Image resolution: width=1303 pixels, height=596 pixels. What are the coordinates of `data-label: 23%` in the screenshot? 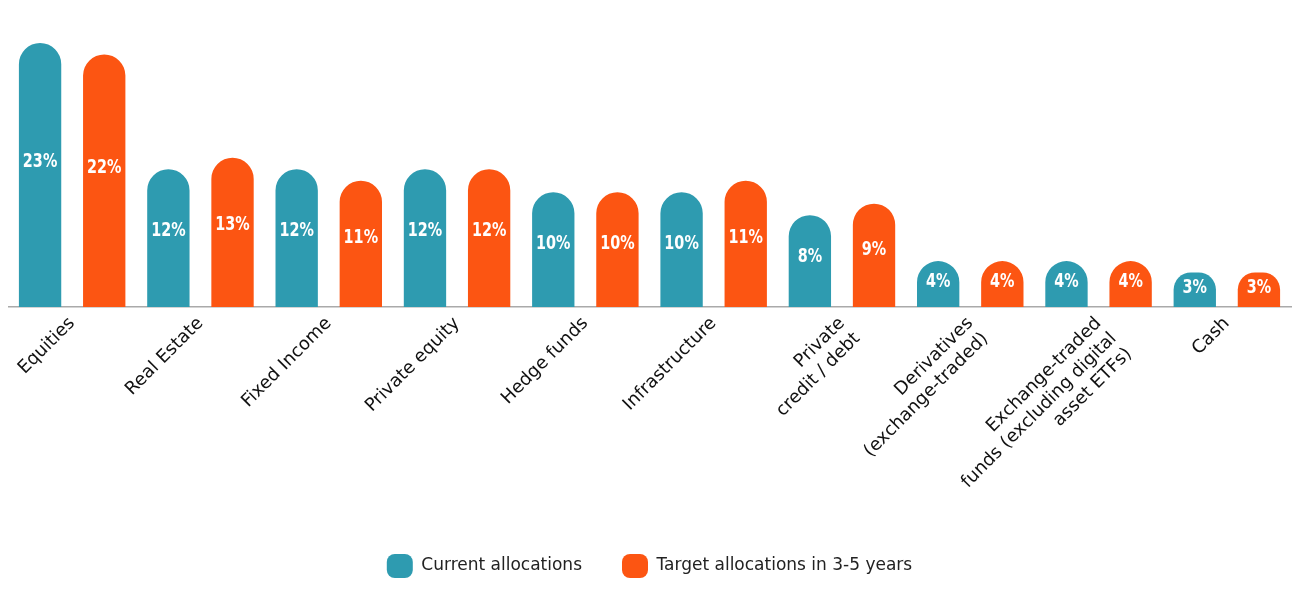 It's located at (40, 160).